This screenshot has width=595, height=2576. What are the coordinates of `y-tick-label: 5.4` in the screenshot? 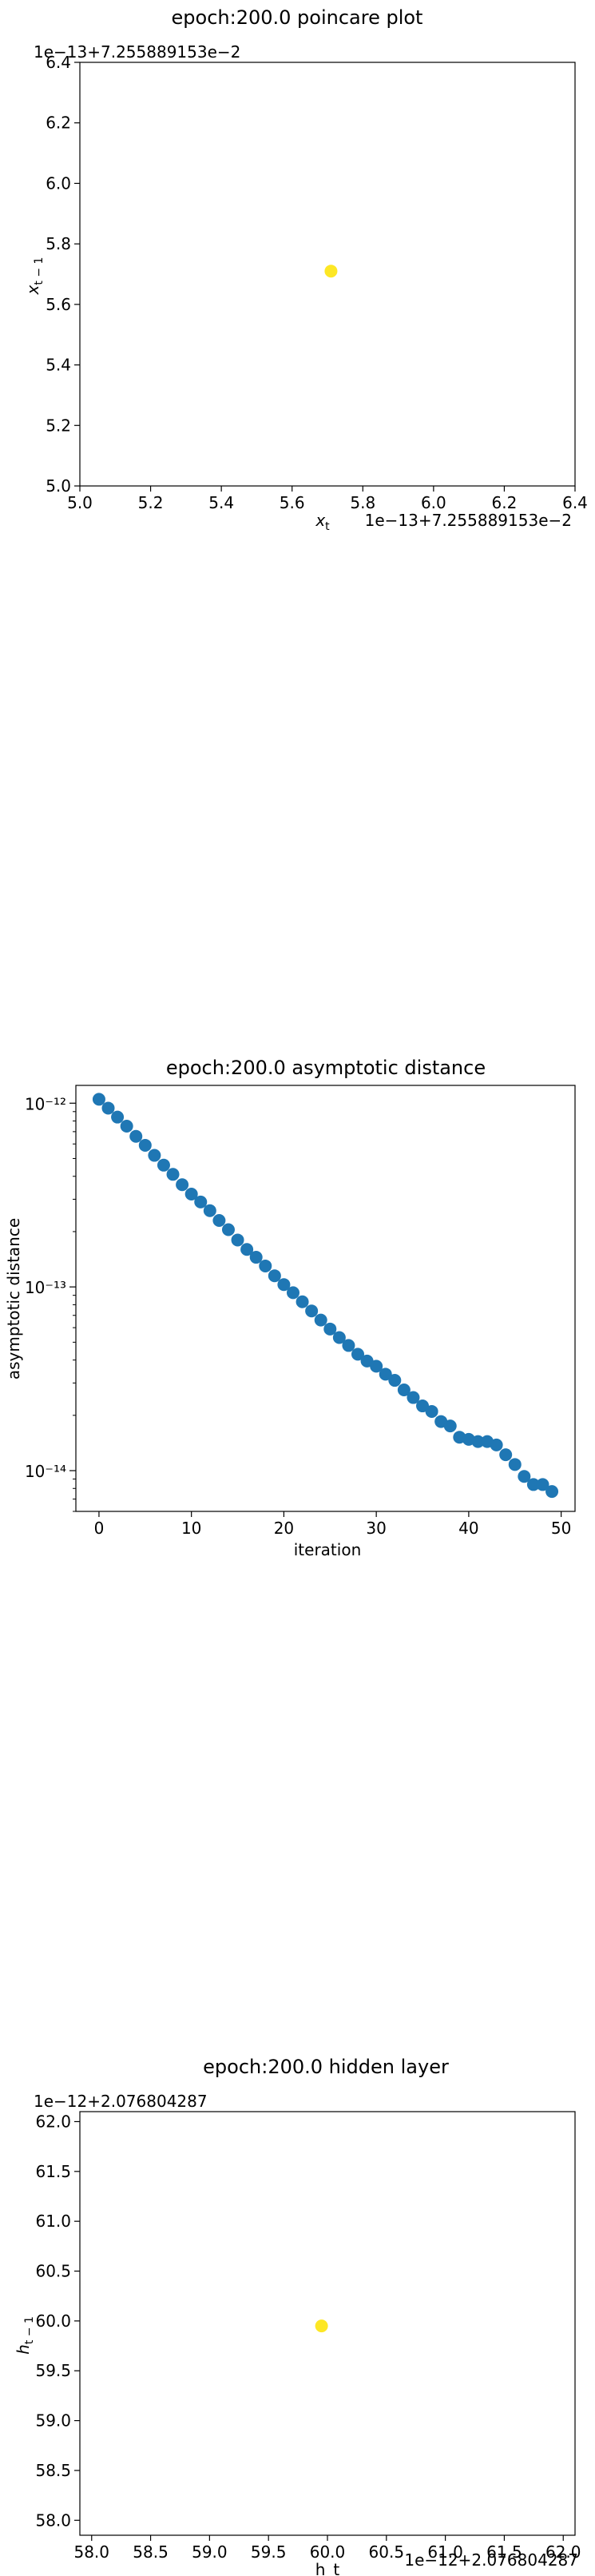 It's located at (58, 365).